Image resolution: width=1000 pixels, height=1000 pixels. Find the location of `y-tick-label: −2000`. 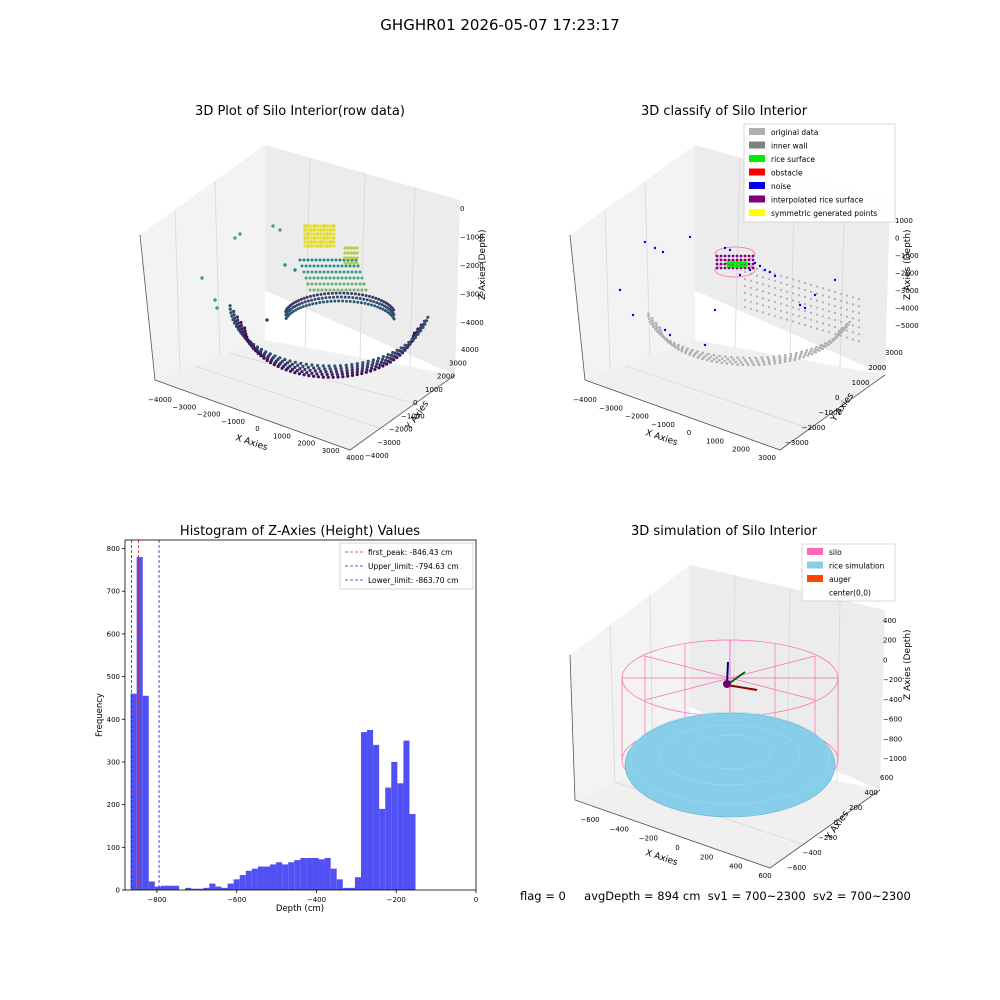

y-tick-label: −2000 is located at coordinates (401, 430).